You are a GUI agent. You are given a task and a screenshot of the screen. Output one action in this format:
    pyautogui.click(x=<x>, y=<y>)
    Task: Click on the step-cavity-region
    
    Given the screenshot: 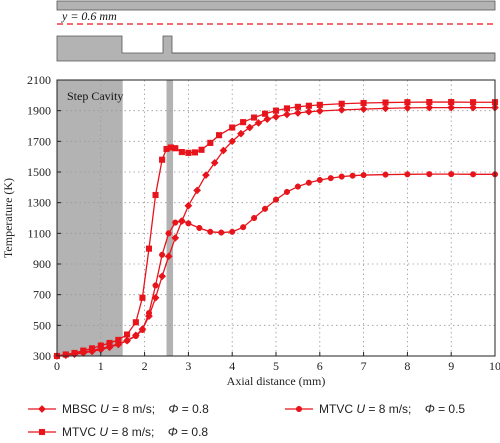 What is the action you would take?
    pyautogui.click(x=90, y=218)
    